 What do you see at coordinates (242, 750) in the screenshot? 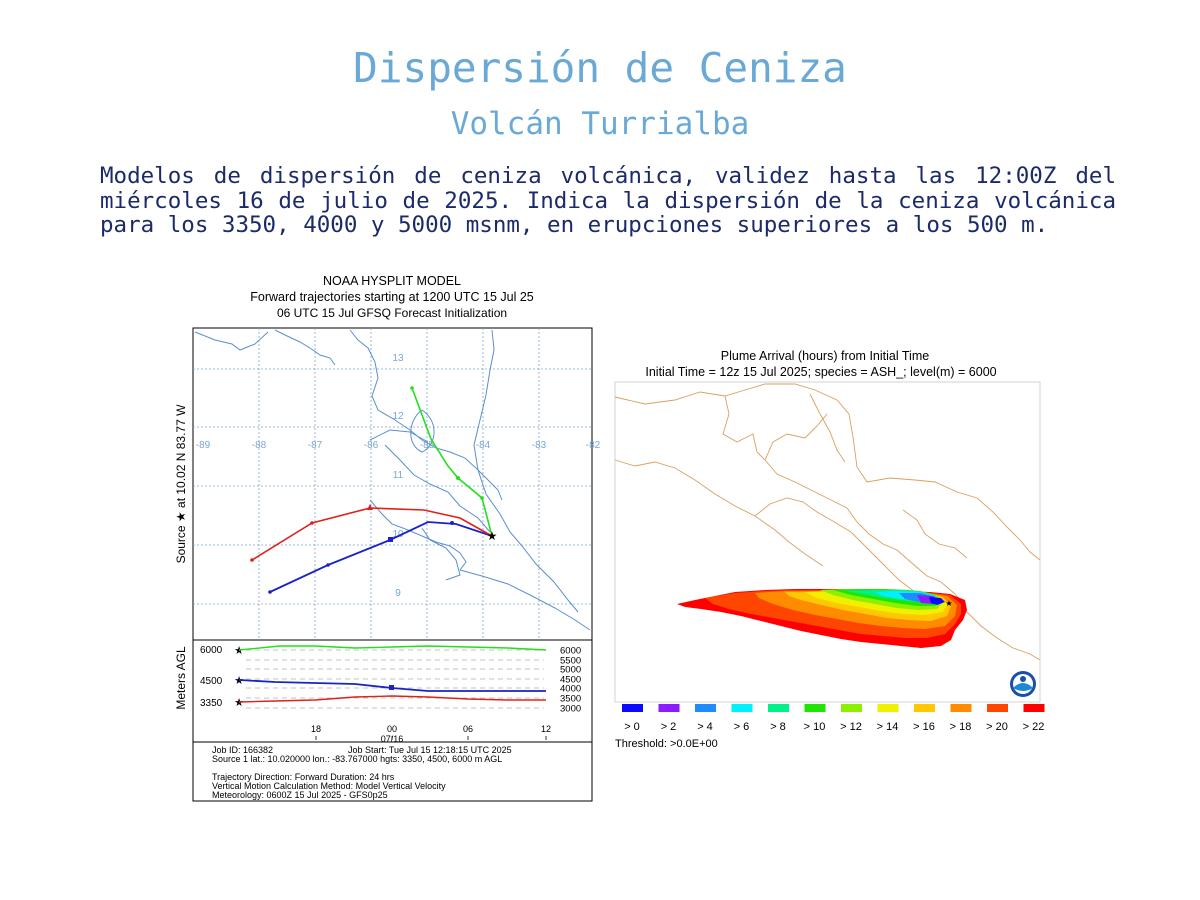
I see `job-id: Job ID: 166382` at bounding box center [242, 750].